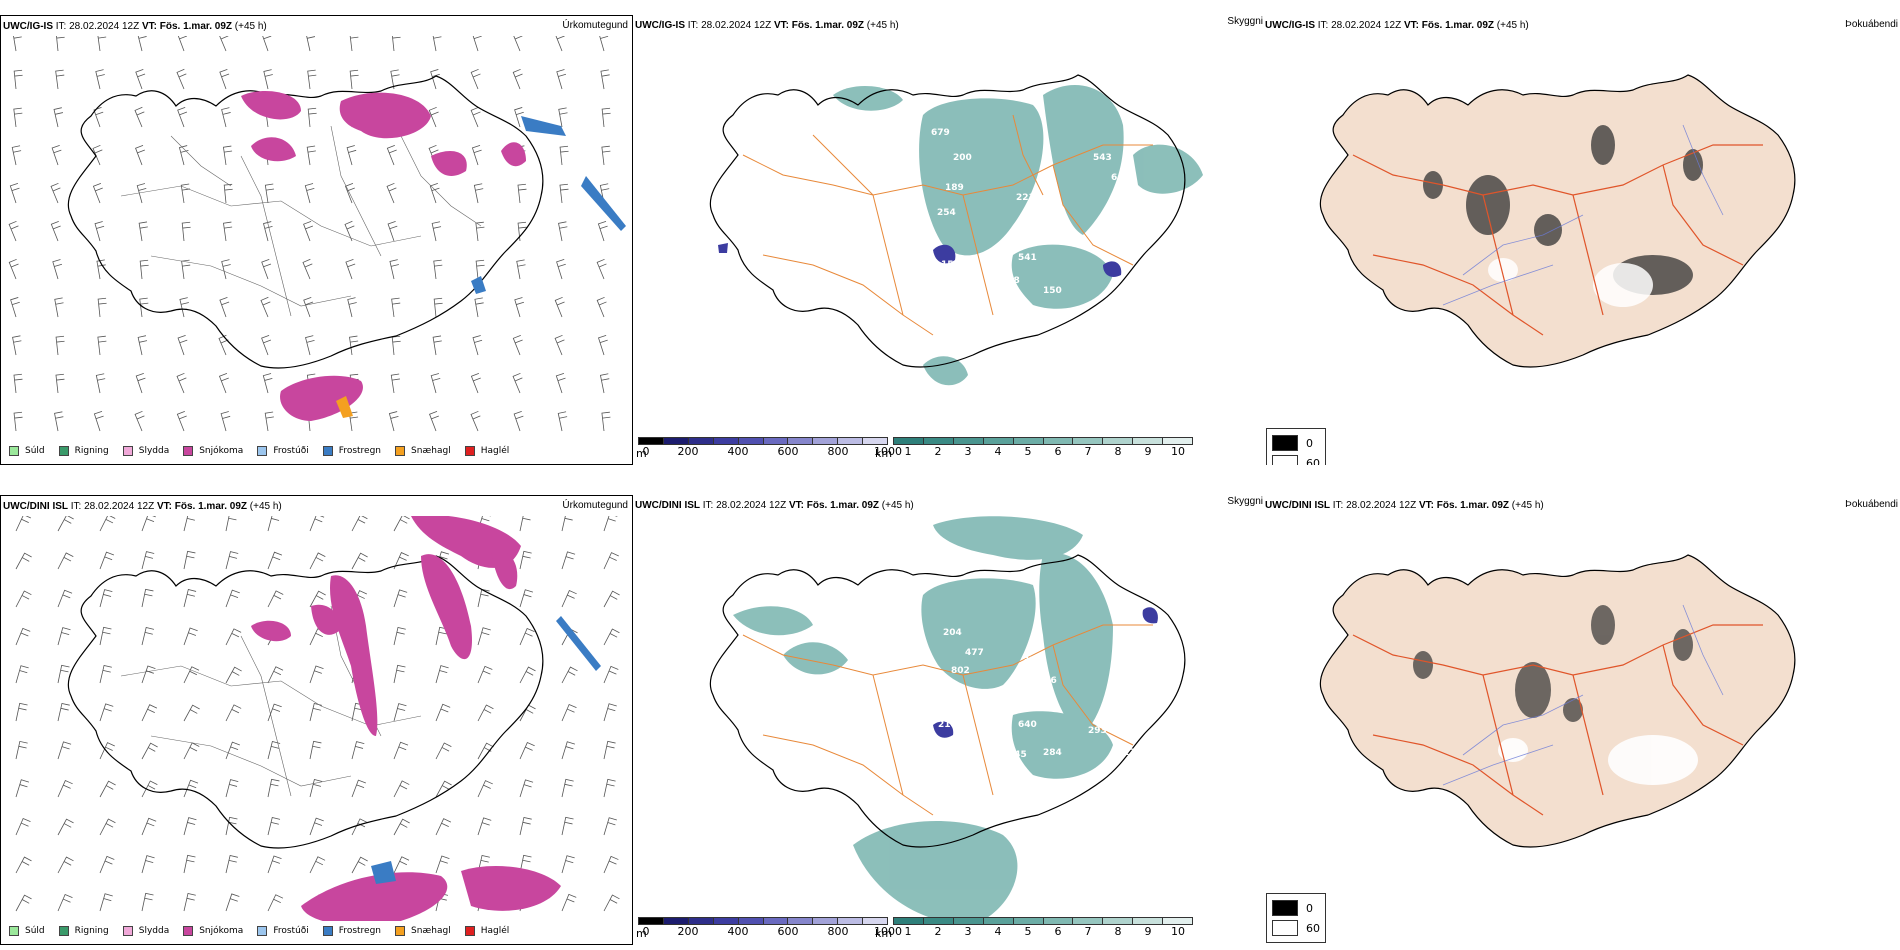  What do you see at coordinates (1118, 451) in the screenshot?
I see `scale-tick-label: 8` at bounding box center [1118, 451].